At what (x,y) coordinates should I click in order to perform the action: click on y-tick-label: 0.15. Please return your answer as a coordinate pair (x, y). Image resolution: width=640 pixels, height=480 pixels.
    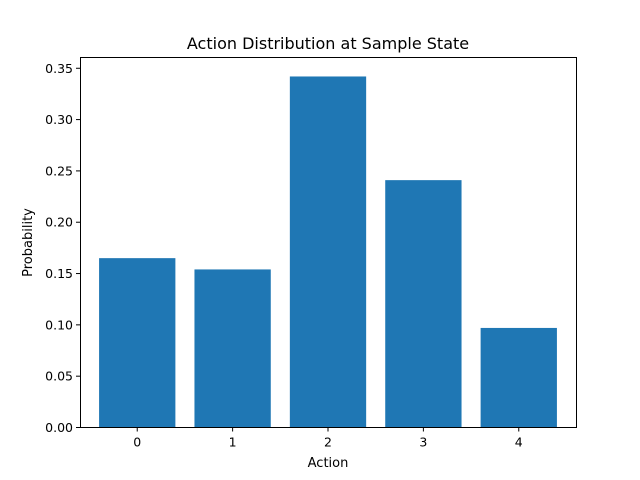
    Looking at the image, I should click on (59, 273).